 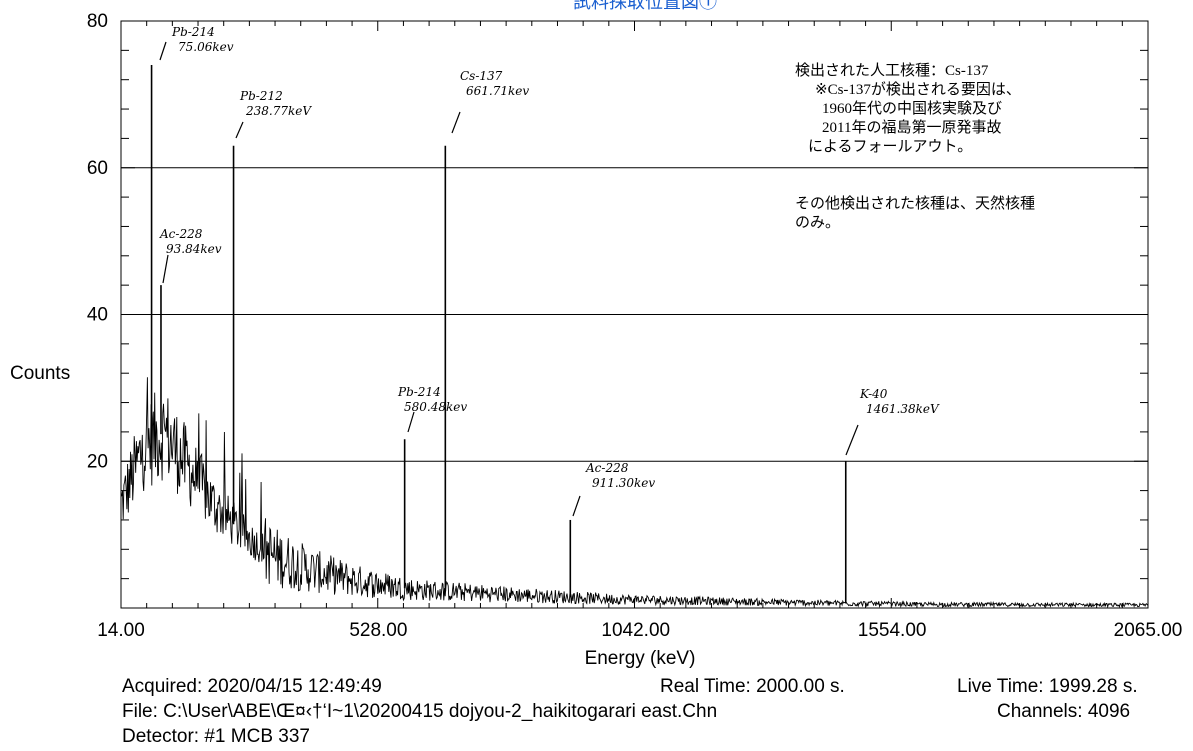 I want to click on annotation-nuclide: K-40, so click(x=873, y=394).